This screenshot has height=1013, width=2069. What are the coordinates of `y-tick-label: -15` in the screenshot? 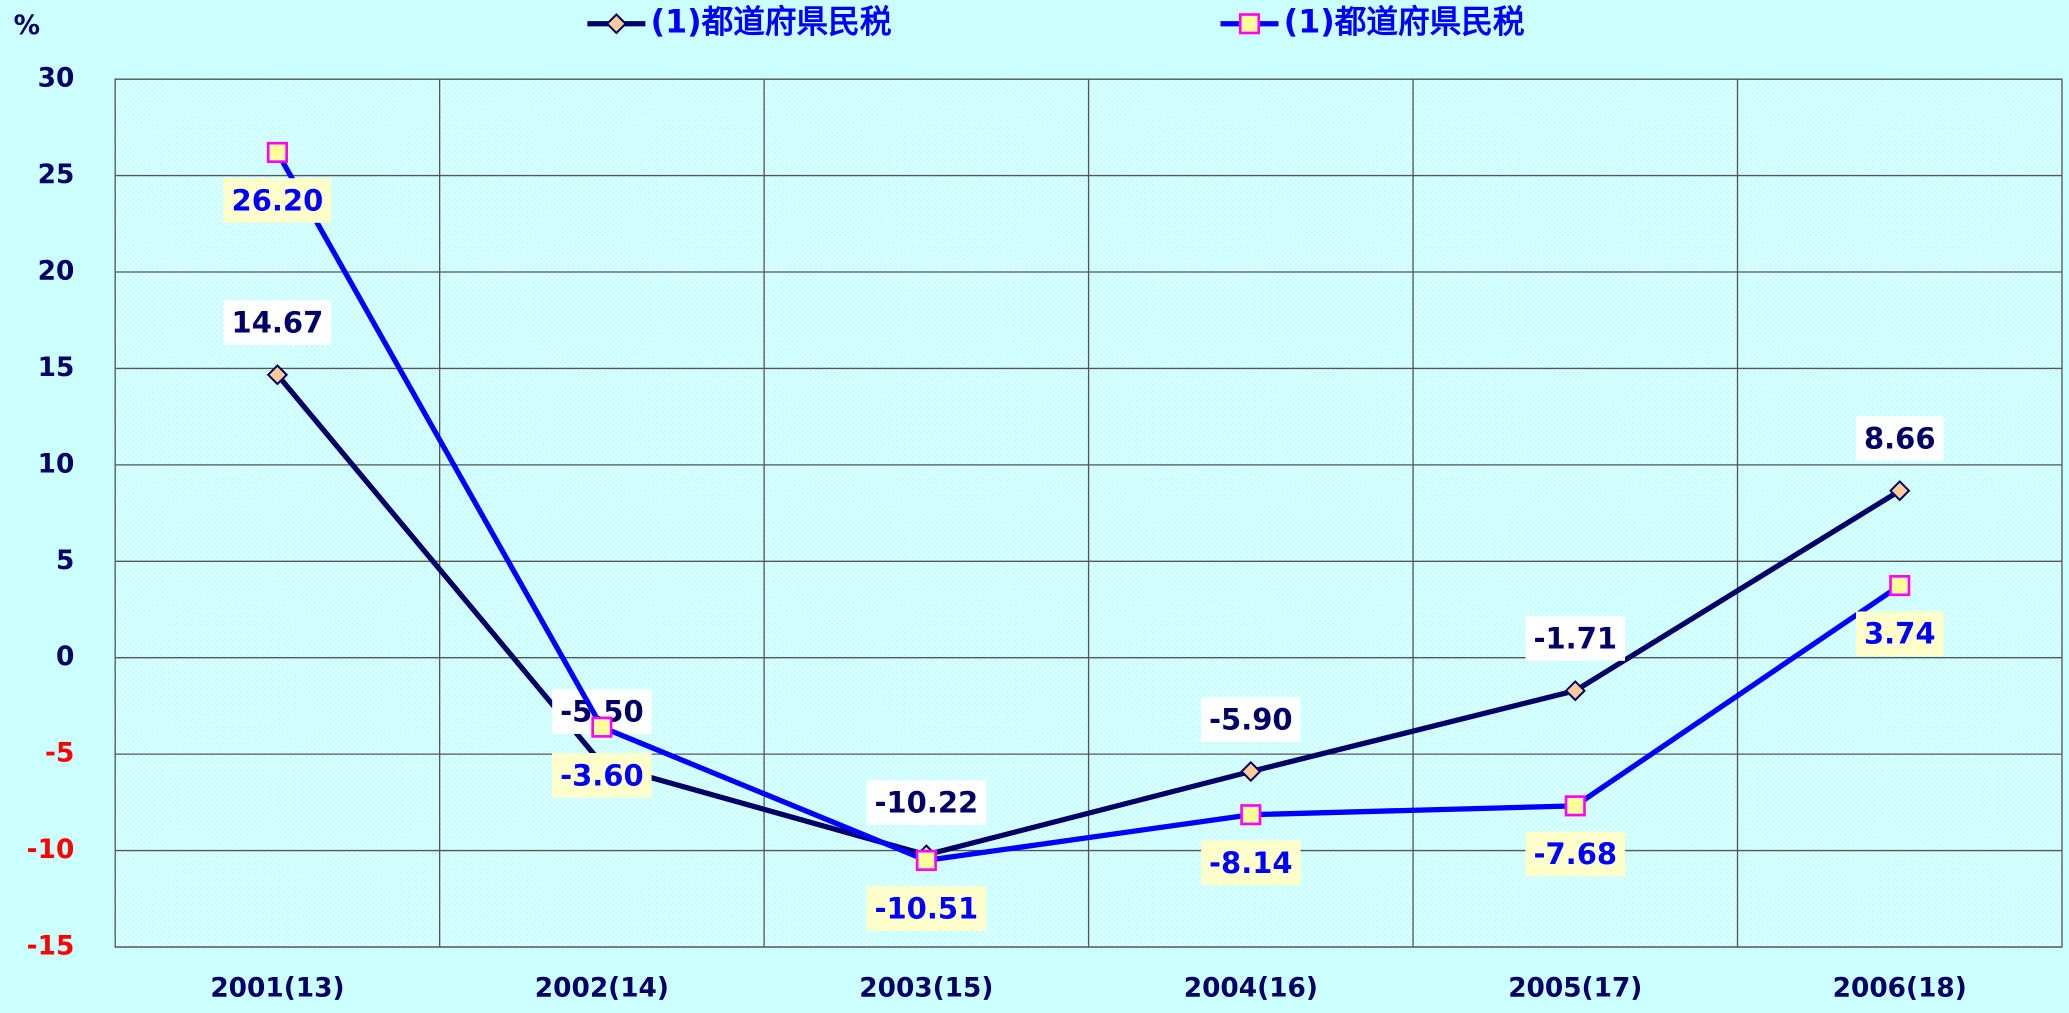 It's located at (51, 947).